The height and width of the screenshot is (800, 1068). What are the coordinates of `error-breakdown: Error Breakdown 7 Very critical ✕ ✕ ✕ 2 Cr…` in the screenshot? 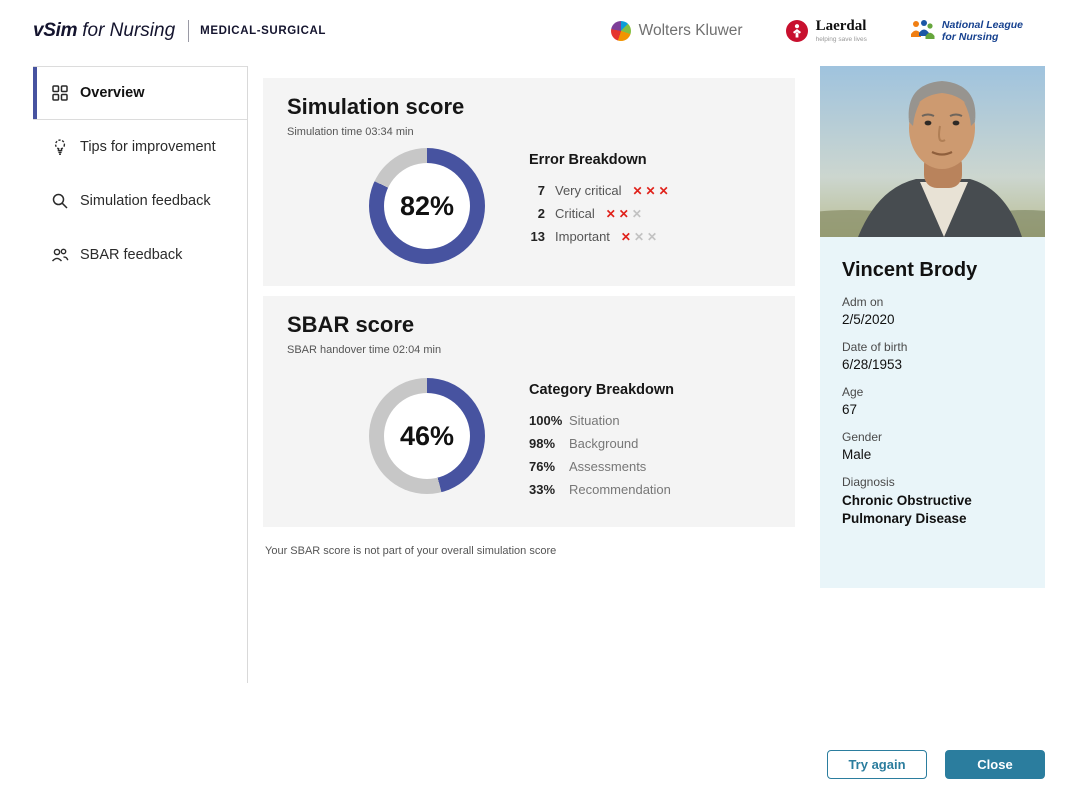 It's located at (599, 200).